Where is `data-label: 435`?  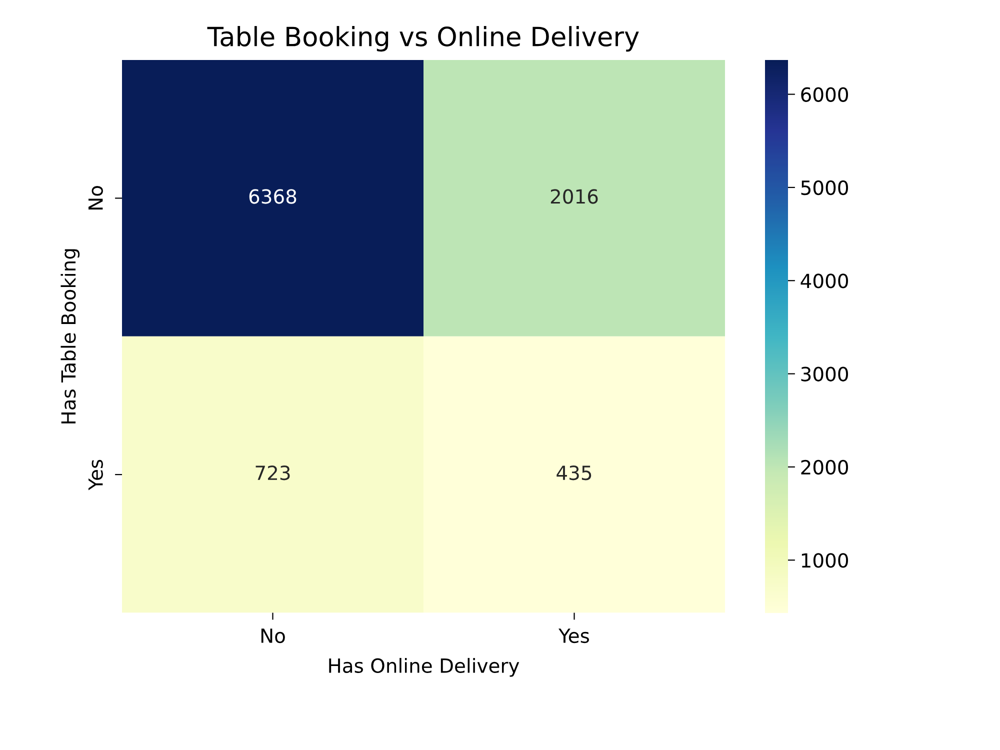
data-label: 435 is located at coordinates (574, 472).